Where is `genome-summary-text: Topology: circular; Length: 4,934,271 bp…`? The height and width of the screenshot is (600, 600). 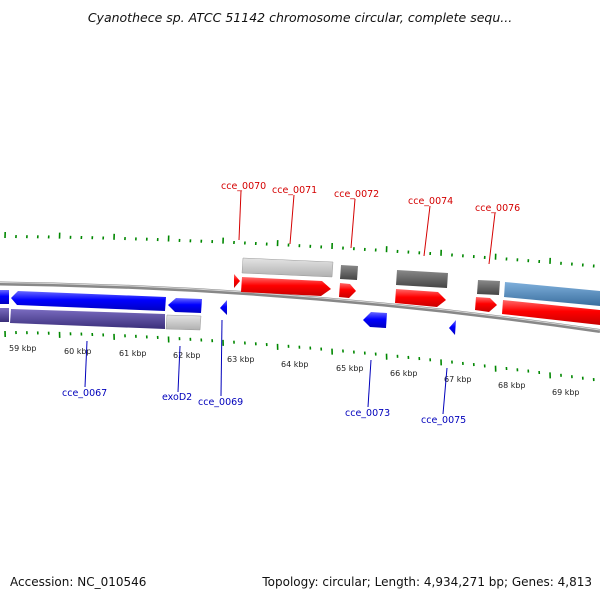 genome-summary-text: Topology: circular; Length: 4,934,271 bp… is located at coordinates (427, 582).